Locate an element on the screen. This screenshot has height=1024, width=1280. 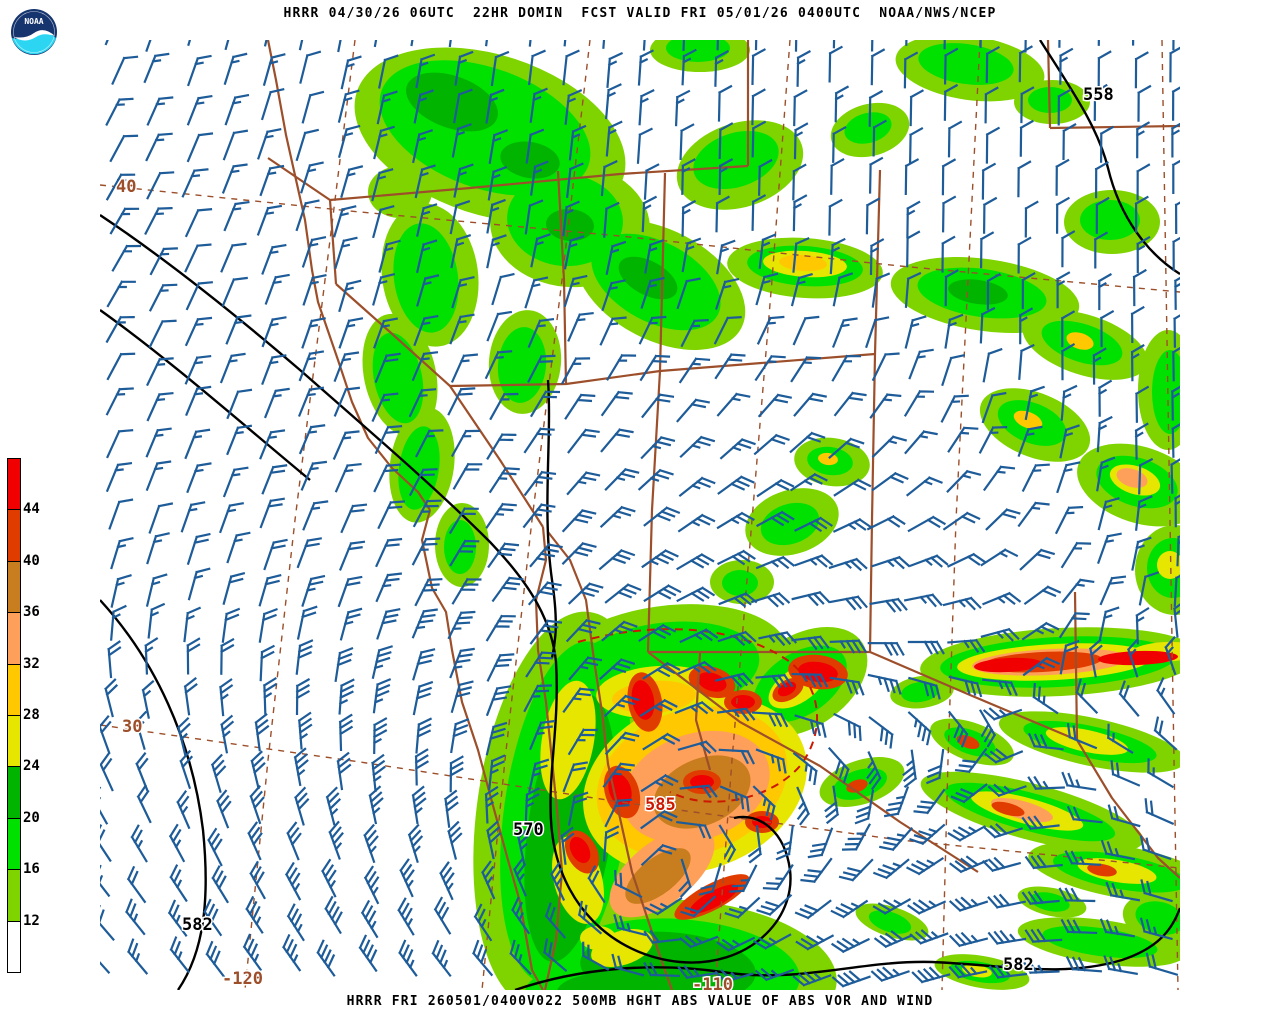
colorbar-tick-label: 24 is located at coordinates (31, 766).